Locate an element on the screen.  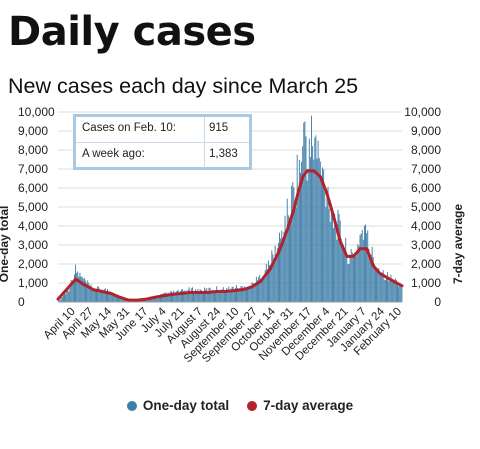
y-tick-label-right: 8,000 is located at coordinates (426, 150).